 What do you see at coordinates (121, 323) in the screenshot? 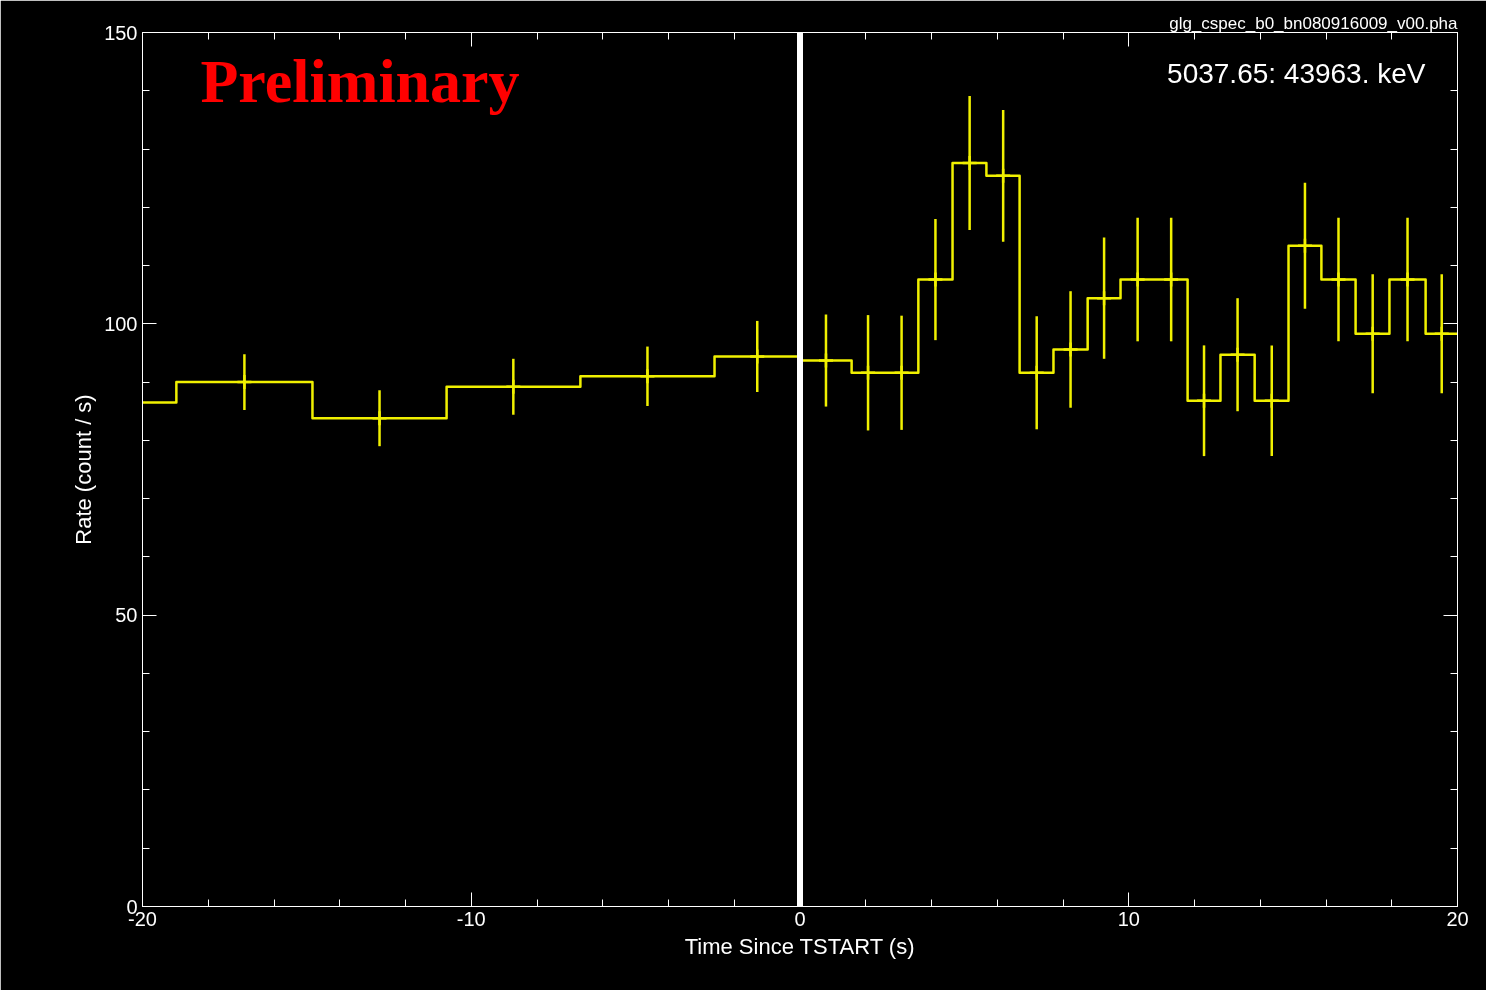
I see `y-tick-label: 100` at bounding box center [121, 323].